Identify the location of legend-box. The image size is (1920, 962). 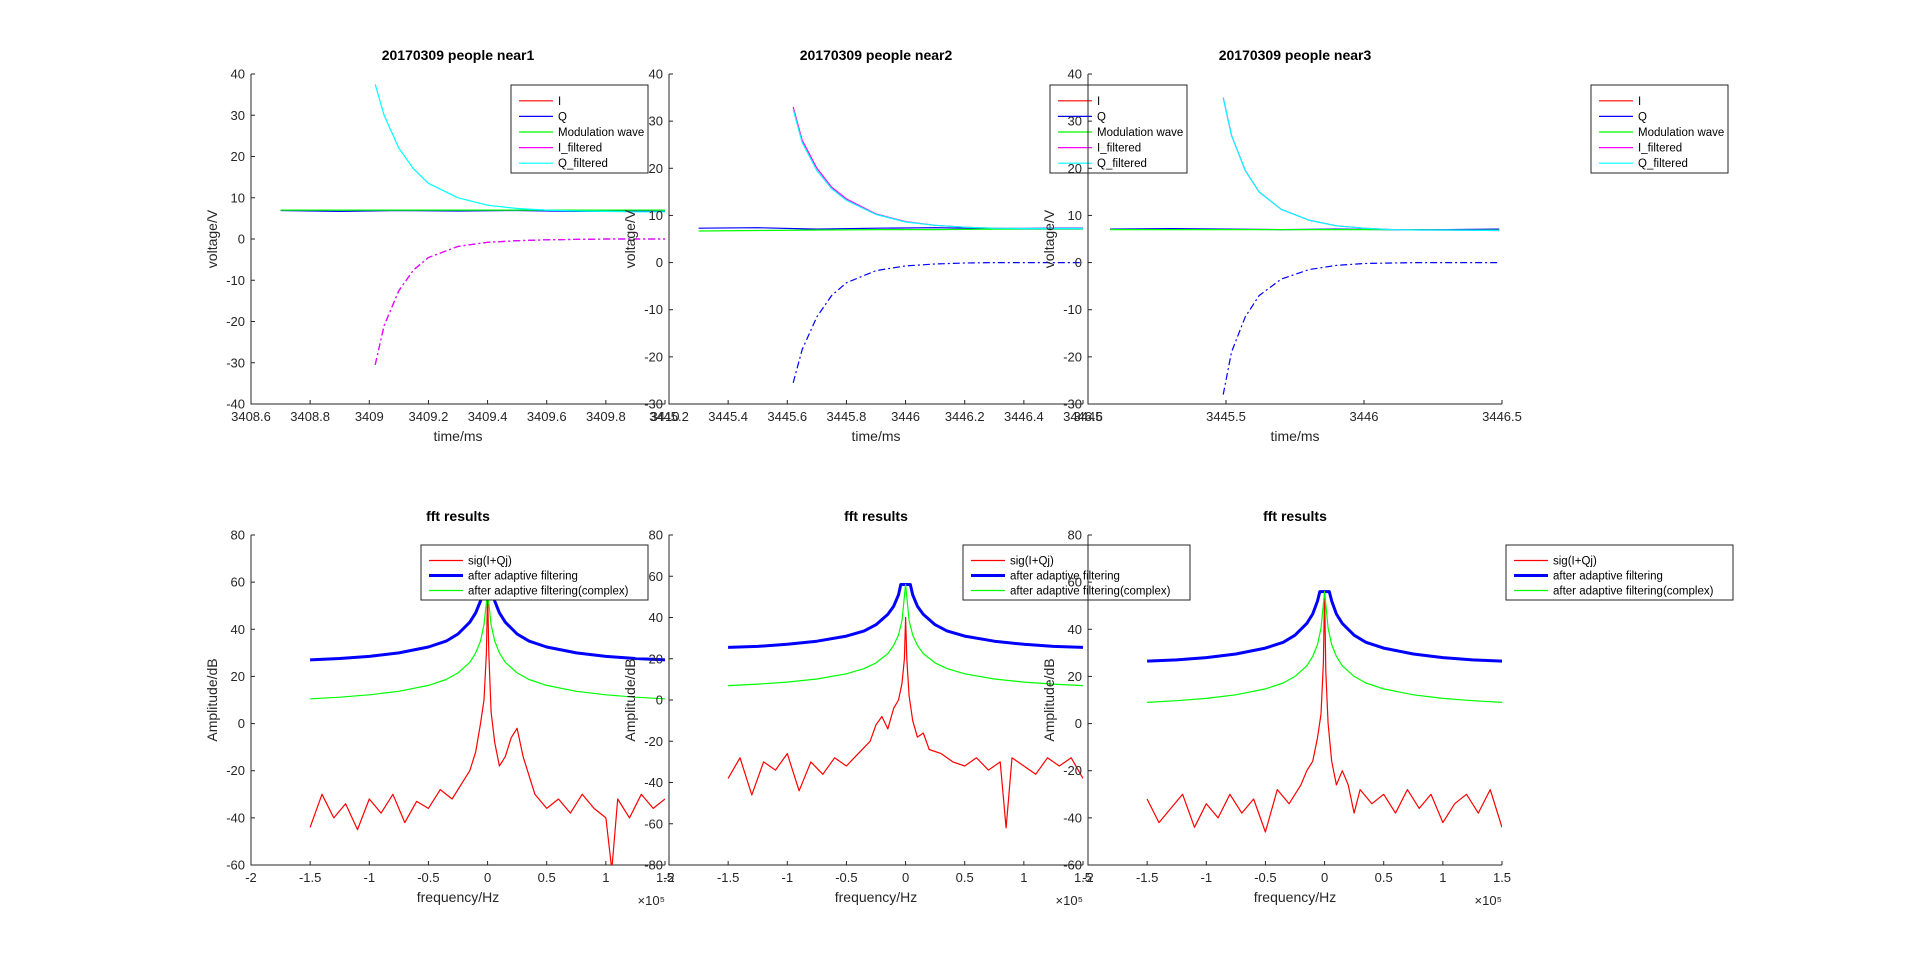
(1118, 129).